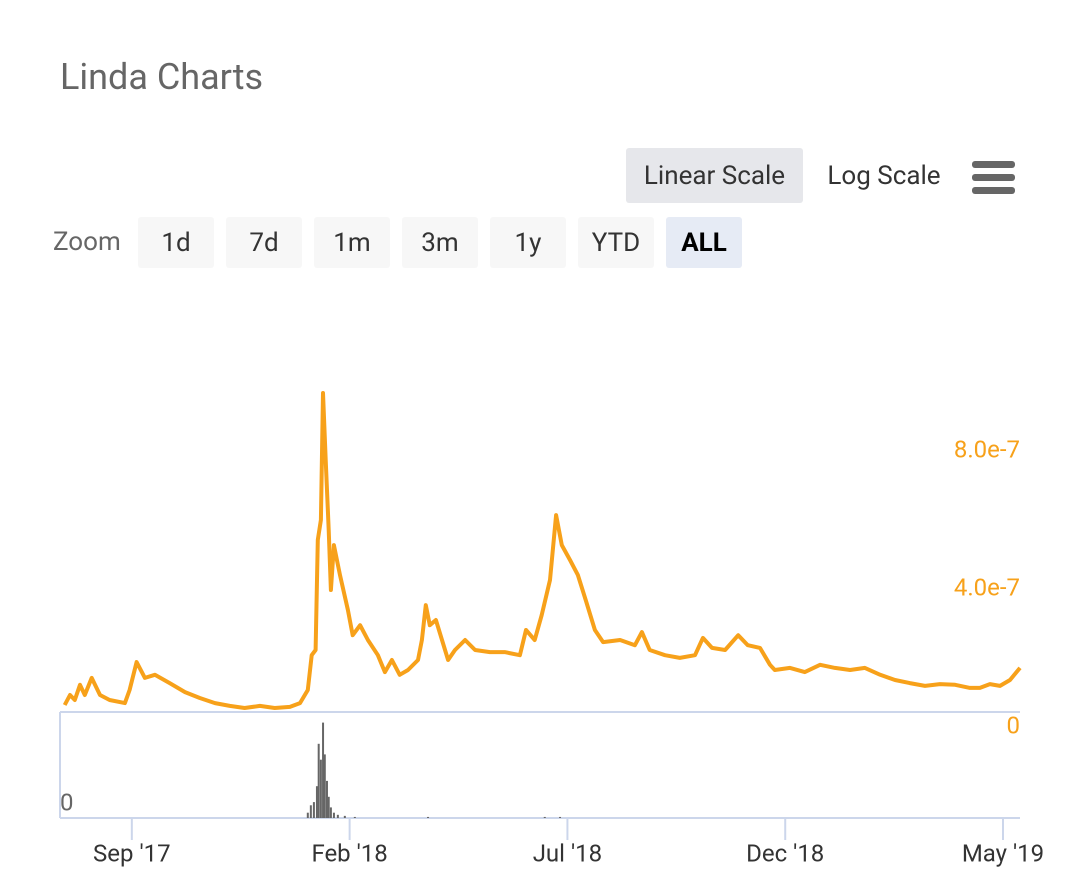 This screenshot has height=895, width=1080. I want to click on scale-button: Log Scale, so click(884, 175).